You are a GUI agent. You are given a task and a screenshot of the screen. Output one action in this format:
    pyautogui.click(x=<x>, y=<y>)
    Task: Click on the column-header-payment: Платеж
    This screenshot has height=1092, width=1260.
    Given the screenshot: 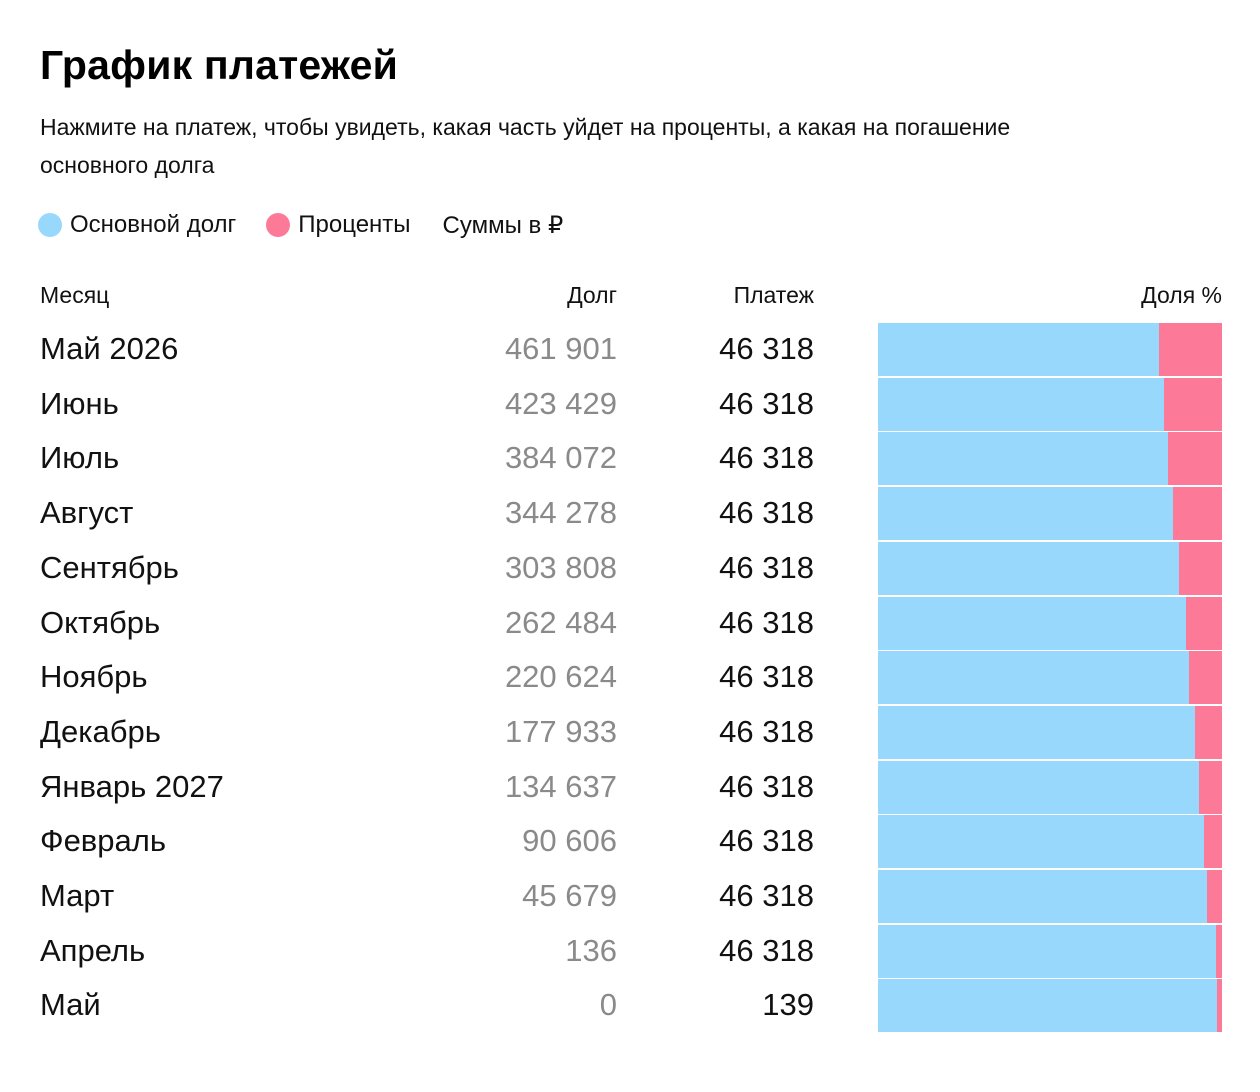 What is the action you would take?
    pyautogui.click(x=773, y=295)
    